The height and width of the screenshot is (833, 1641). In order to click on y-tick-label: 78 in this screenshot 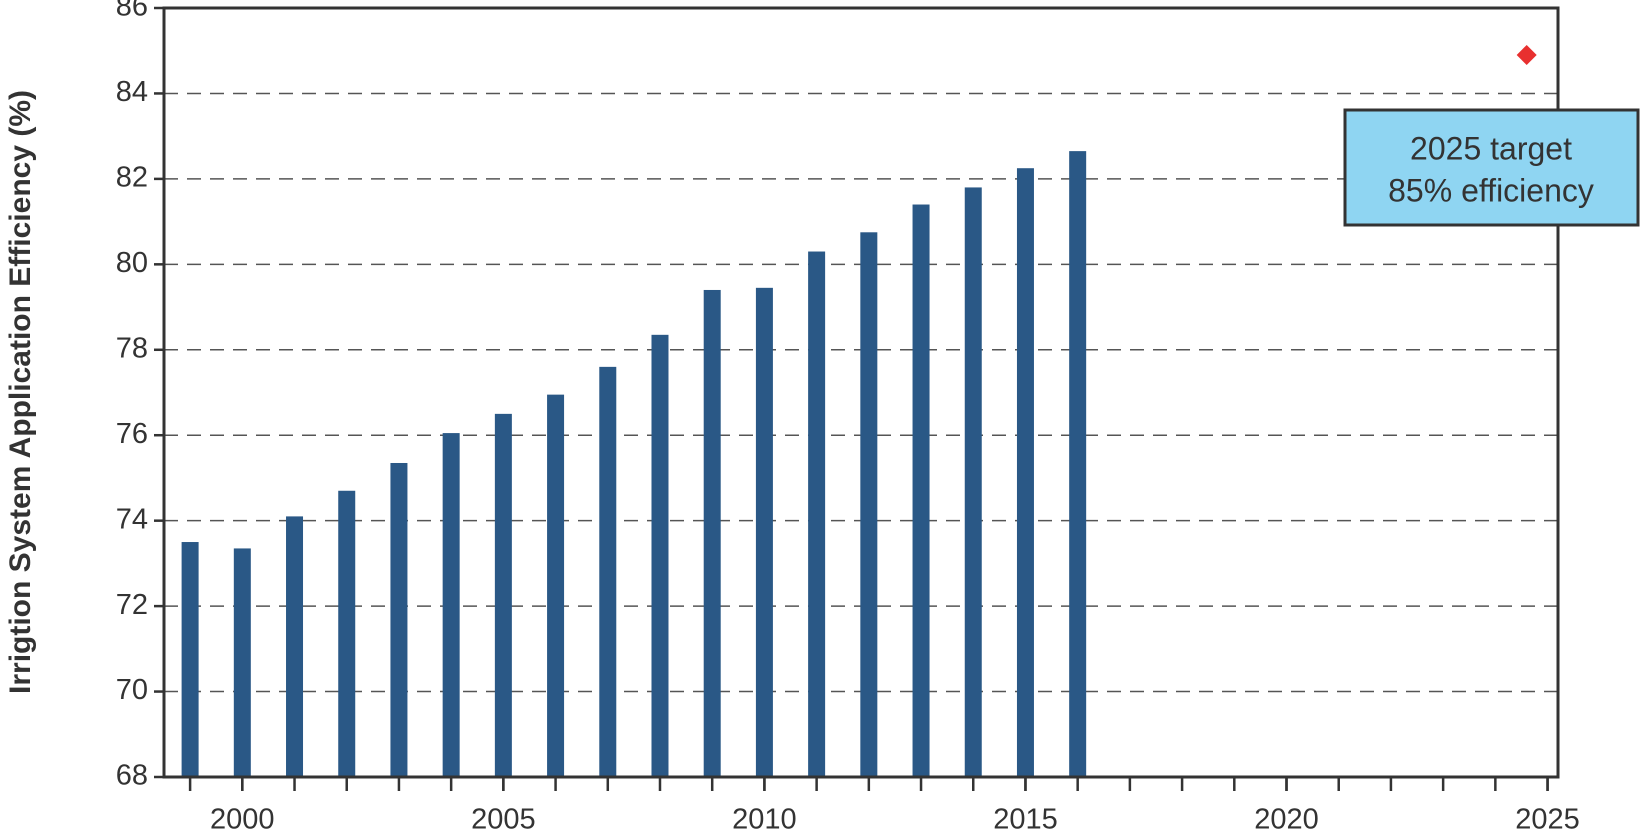, I will do `click(132, 348)`.